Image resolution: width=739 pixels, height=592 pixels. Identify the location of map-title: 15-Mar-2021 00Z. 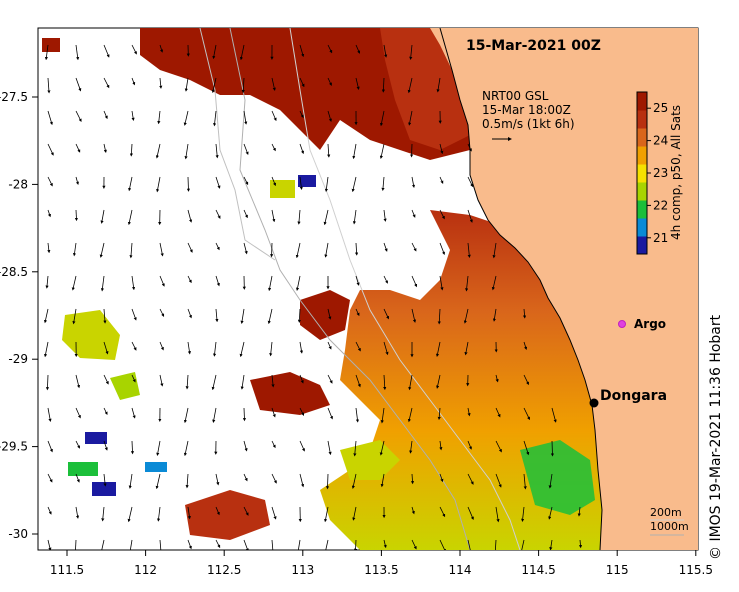
(533, 46).